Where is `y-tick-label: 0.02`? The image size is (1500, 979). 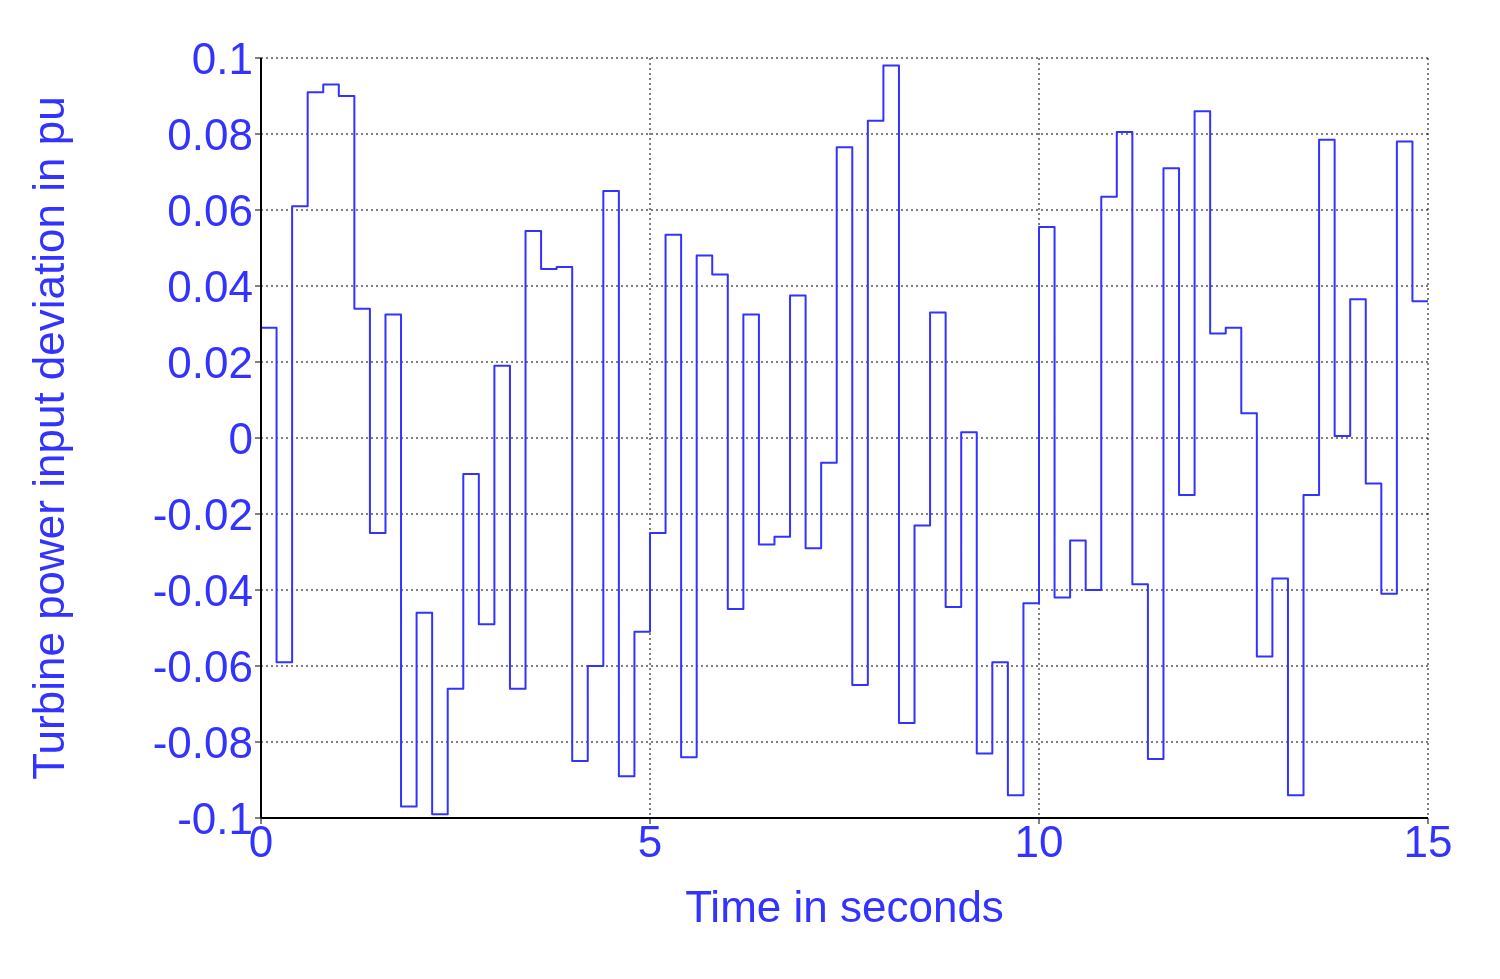 y-tick-label: 0.02 is located at coordinates (210, 362).